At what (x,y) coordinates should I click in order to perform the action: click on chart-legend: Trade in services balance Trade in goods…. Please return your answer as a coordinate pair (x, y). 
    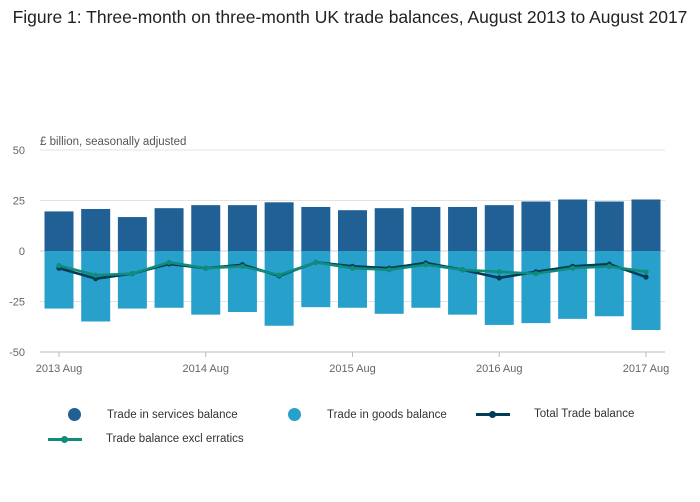
    Looking at the image, I should click on (350, 432).